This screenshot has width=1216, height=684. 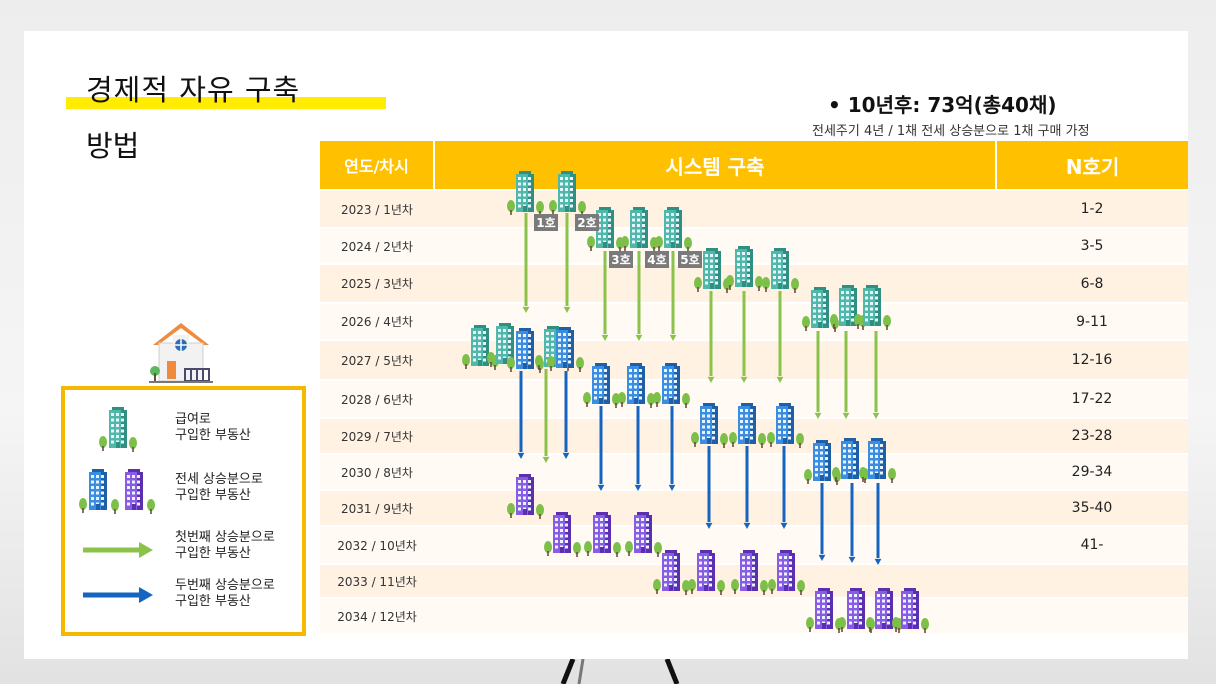 I want to click on header-n: N호기, so click(x=1092, y=165).